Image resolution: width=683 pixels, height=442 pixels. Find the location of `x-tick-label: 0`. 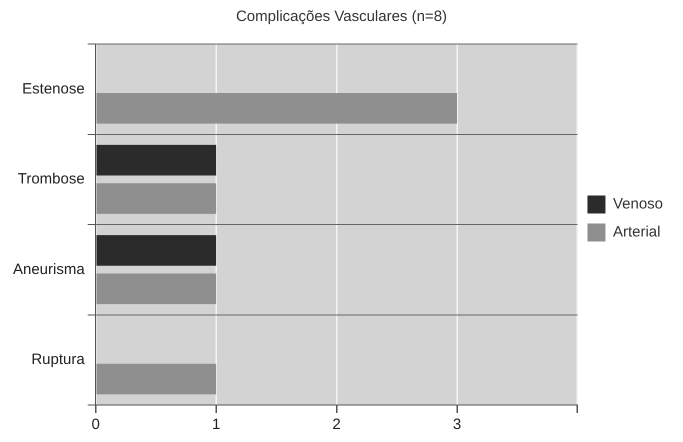

x-tick-label: 0 is located at coordinates (96, 425).